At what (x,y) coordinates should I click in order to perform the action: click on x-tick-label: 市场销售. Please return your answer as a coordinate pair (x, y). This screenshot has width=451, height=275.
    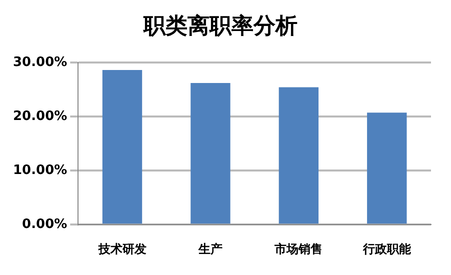
    Looking at the image, I should click on (298, 249).